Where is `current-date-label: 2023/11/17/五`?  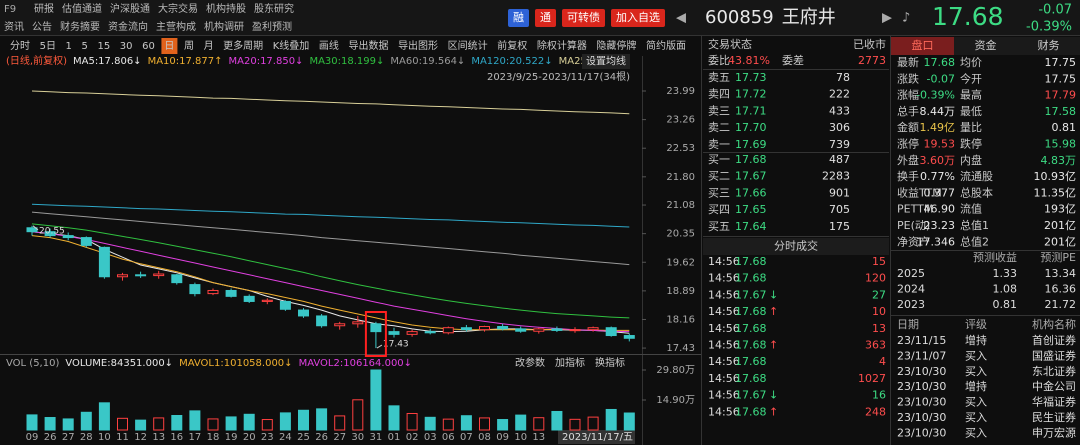 current-date-label: 2023/11/17/五 is located at coordinates (597, 437).